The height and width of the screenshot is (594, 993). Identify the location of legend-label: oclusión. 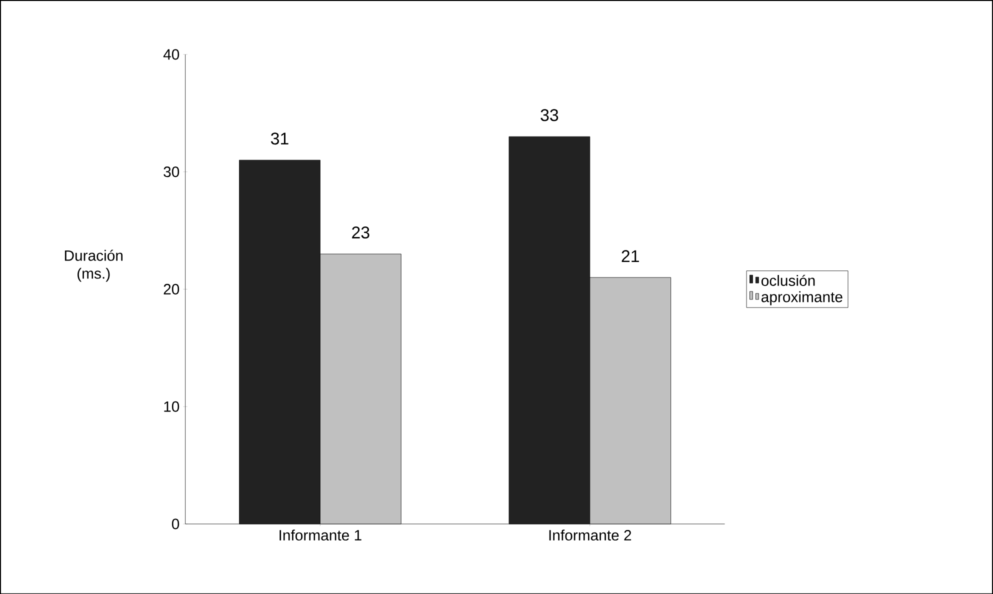
(788, 280).